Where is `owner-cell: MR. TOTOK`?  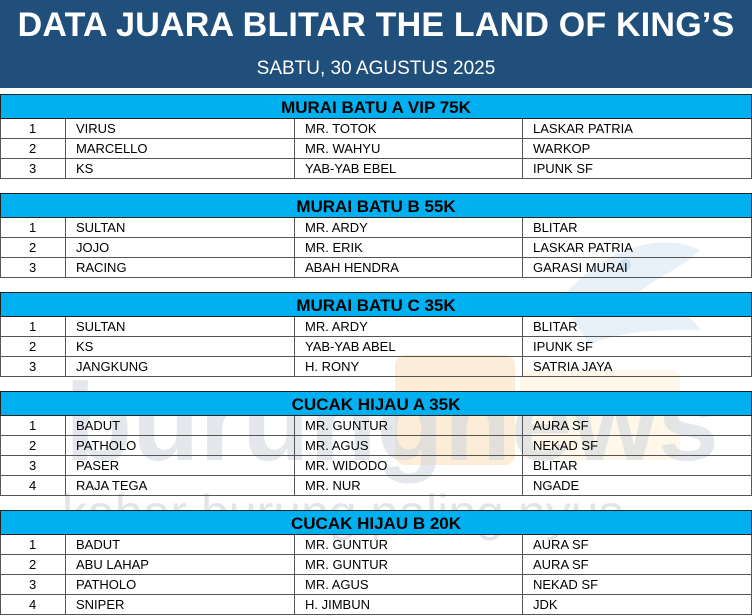
owner-cell: MR. TOTOK is located at coordinates (409, 129).